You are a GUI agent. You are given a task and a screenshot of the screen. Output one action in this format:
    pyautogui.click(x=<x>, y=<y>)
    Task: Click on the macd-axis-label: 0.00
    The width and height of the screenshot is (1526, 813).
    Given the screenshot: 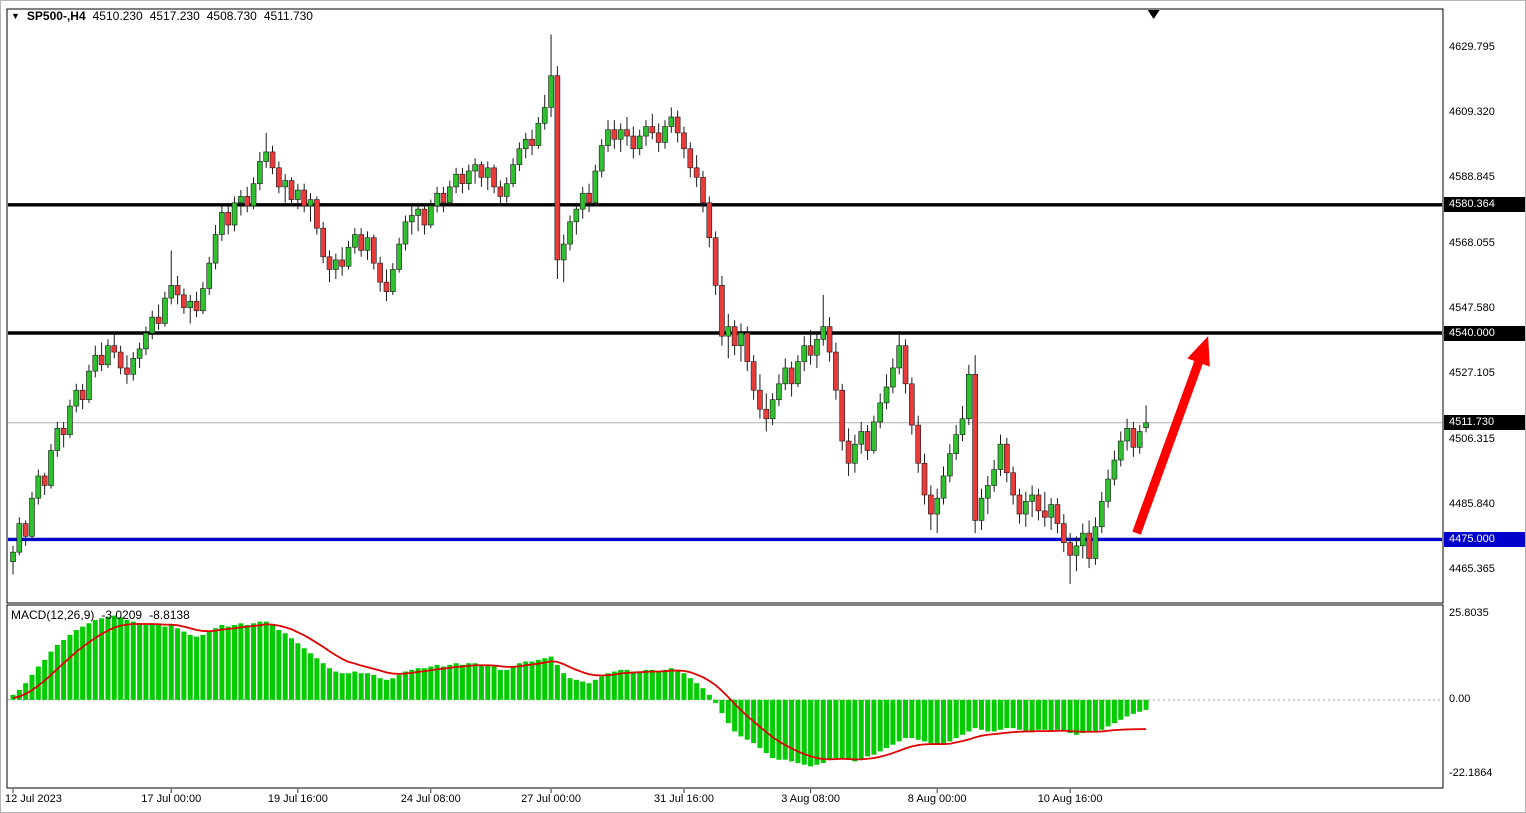 What is the action you would take?
    pyautogui.click(x=1460, y=698)
    